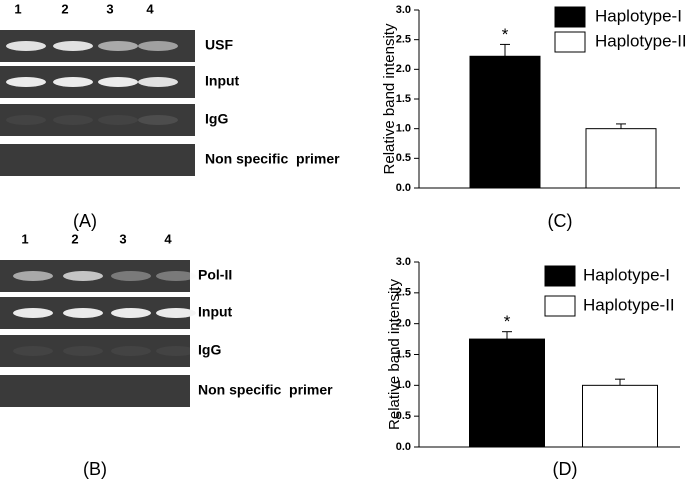 The height and width of the screenshot is (485, 700). Describe the element at coordinates (219, 45) in the screenshot. I see `gel-row-label: USF` at that location.